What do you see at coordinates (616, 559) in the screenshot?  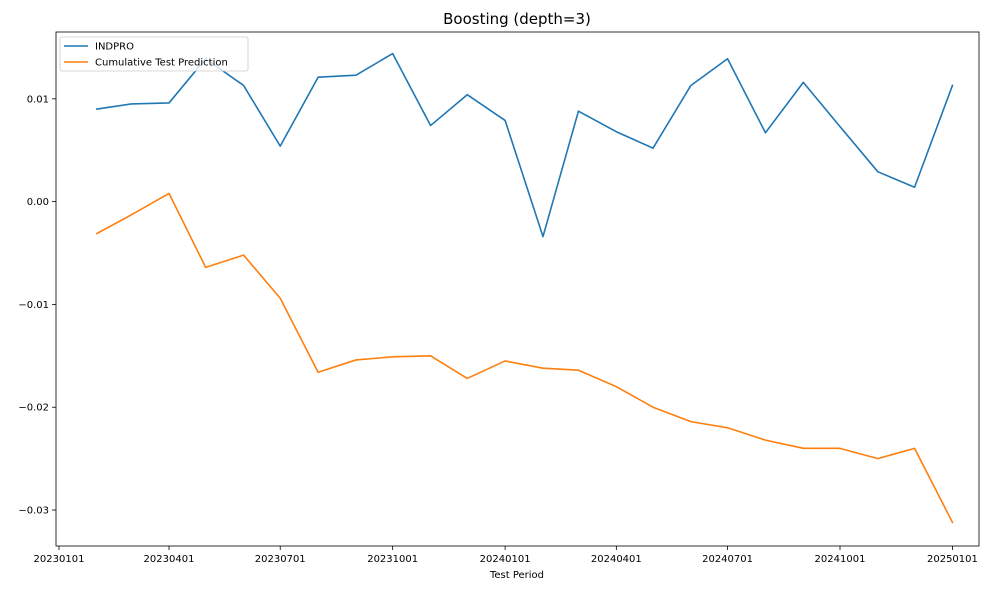 I see `x-tick-label: 20240401` at bounding box center [616, 559].